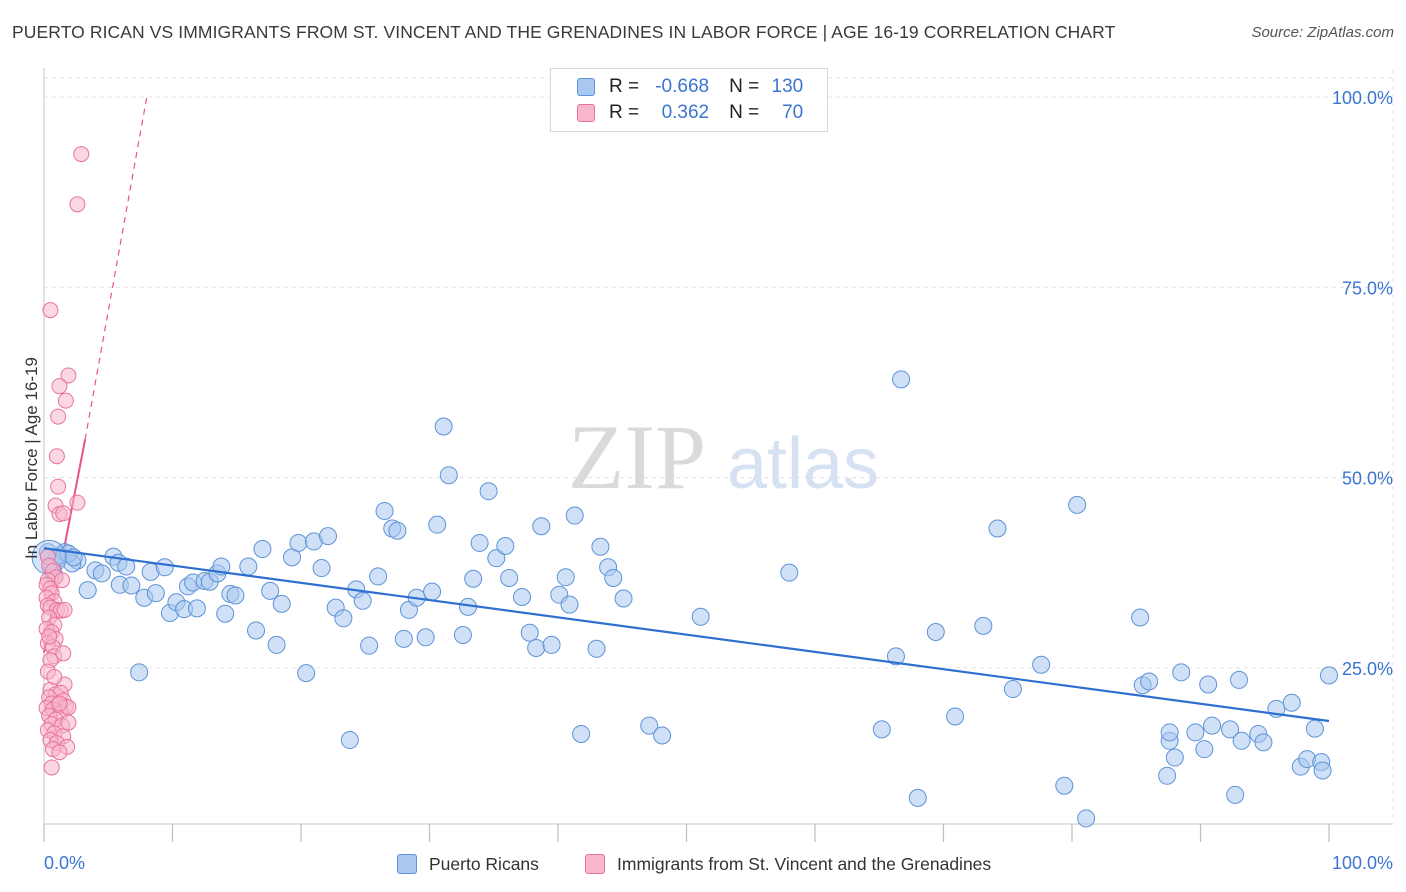 Image resolution: width=1406 pixels, height=892 pixels. What do you see at coordinates (595, 864) in the screenshot?
I see `pink-swatch` at bounding box center [595, 864].